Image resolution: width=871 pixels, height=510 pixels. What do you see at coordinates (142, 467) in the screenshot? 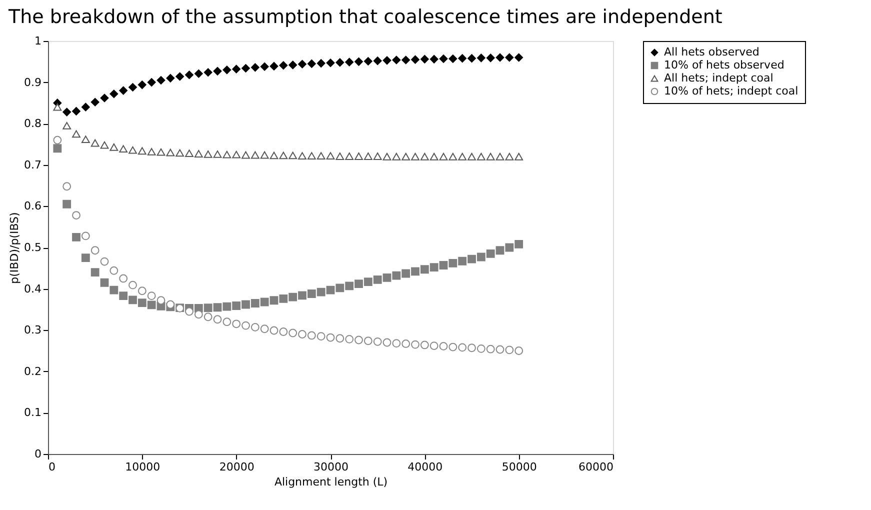
I see `x-tick-label: 10000` at bounding box center [142, 467].